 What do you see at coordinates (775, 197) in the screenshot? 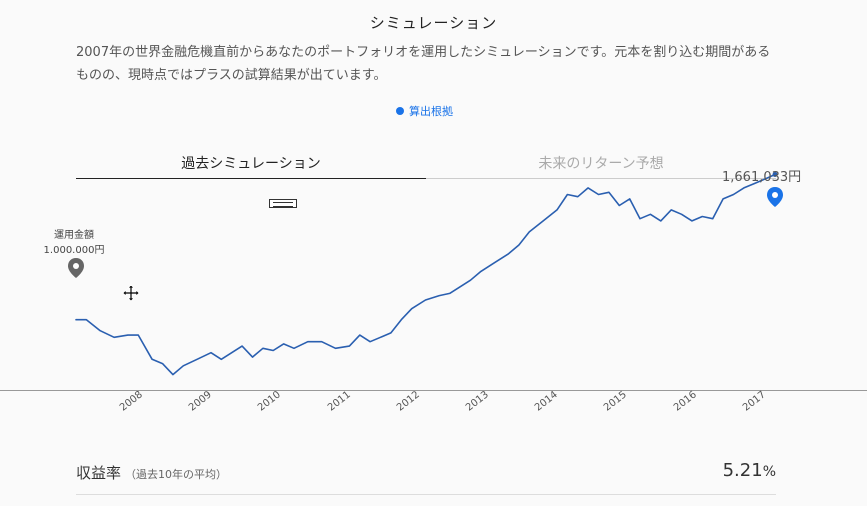
I see `end-map-pin-icon` at bounding box center [775, 197].